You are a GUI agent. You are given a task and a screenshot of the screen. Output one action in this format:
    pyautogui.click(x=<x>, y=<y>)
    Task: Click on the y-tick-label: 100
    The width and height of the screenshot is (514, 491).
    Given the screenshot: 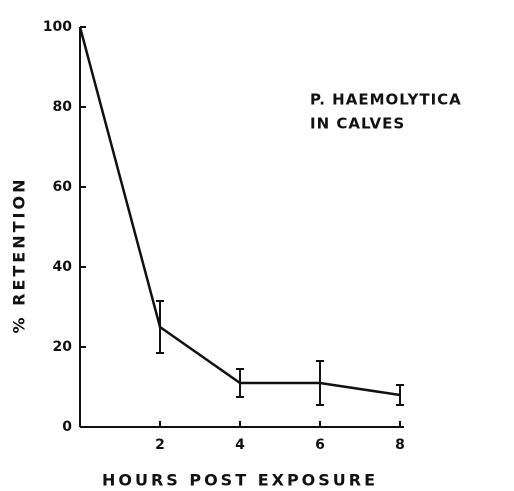 What is the action you would take?
    pyautogui.click(x=57, y=27)
    